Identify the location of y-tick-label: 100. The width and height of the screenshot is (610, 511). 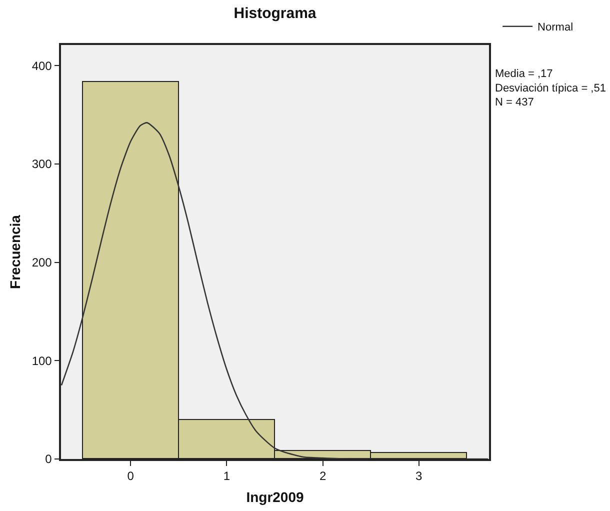
(42, 361).